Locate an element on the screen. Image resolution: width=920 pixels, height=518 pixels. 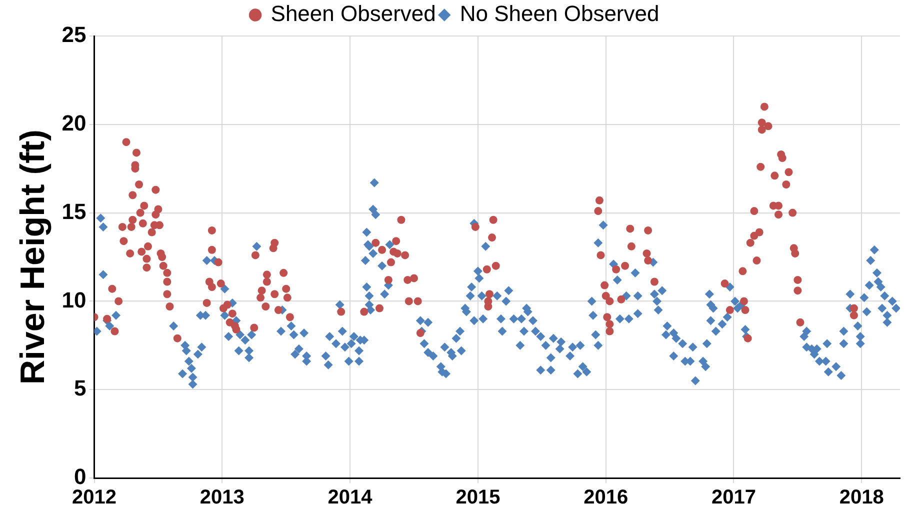
x-tick-label: 2013 is located at coordinates (222, 497).